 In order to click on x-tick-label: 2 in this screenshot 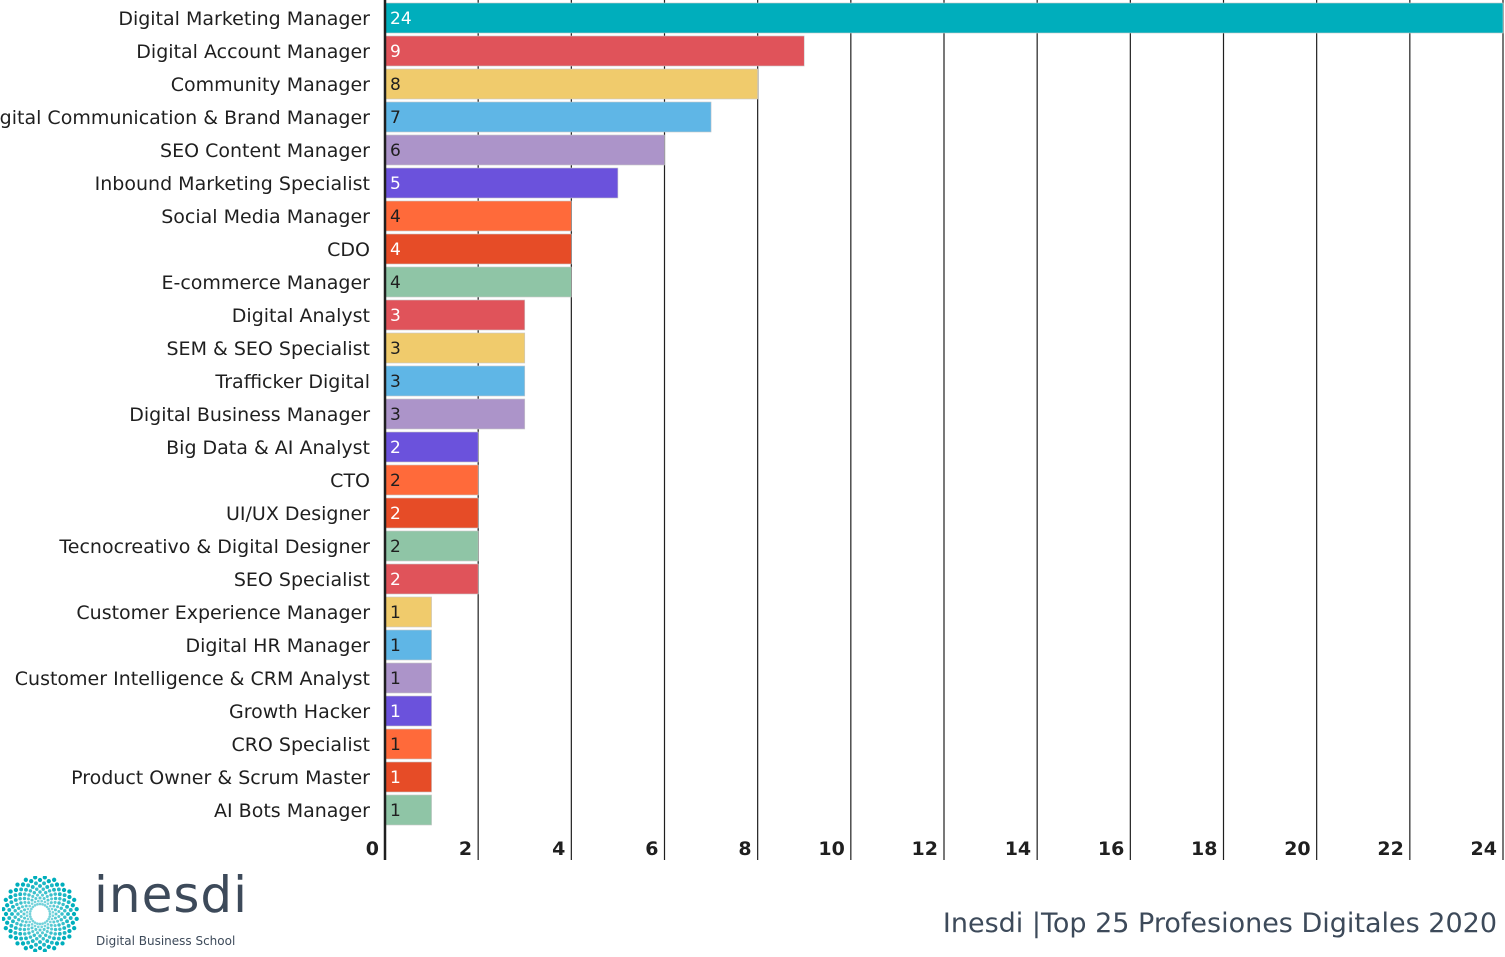, I will do `click(465, 849)`.